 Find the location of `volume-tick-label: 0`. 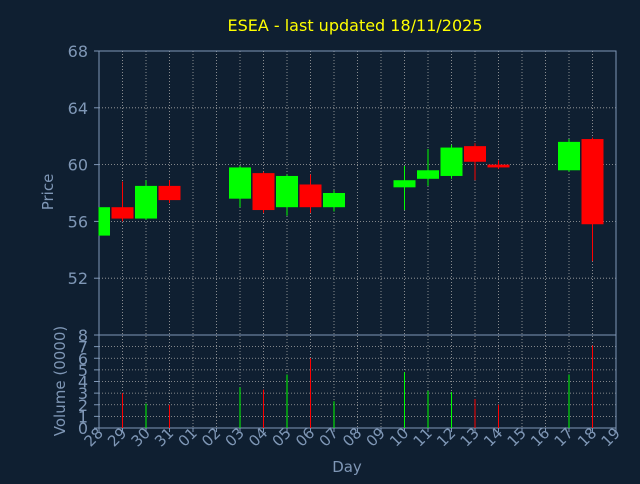

volume-tick-label: 0 is located at coordinates (83, 428).